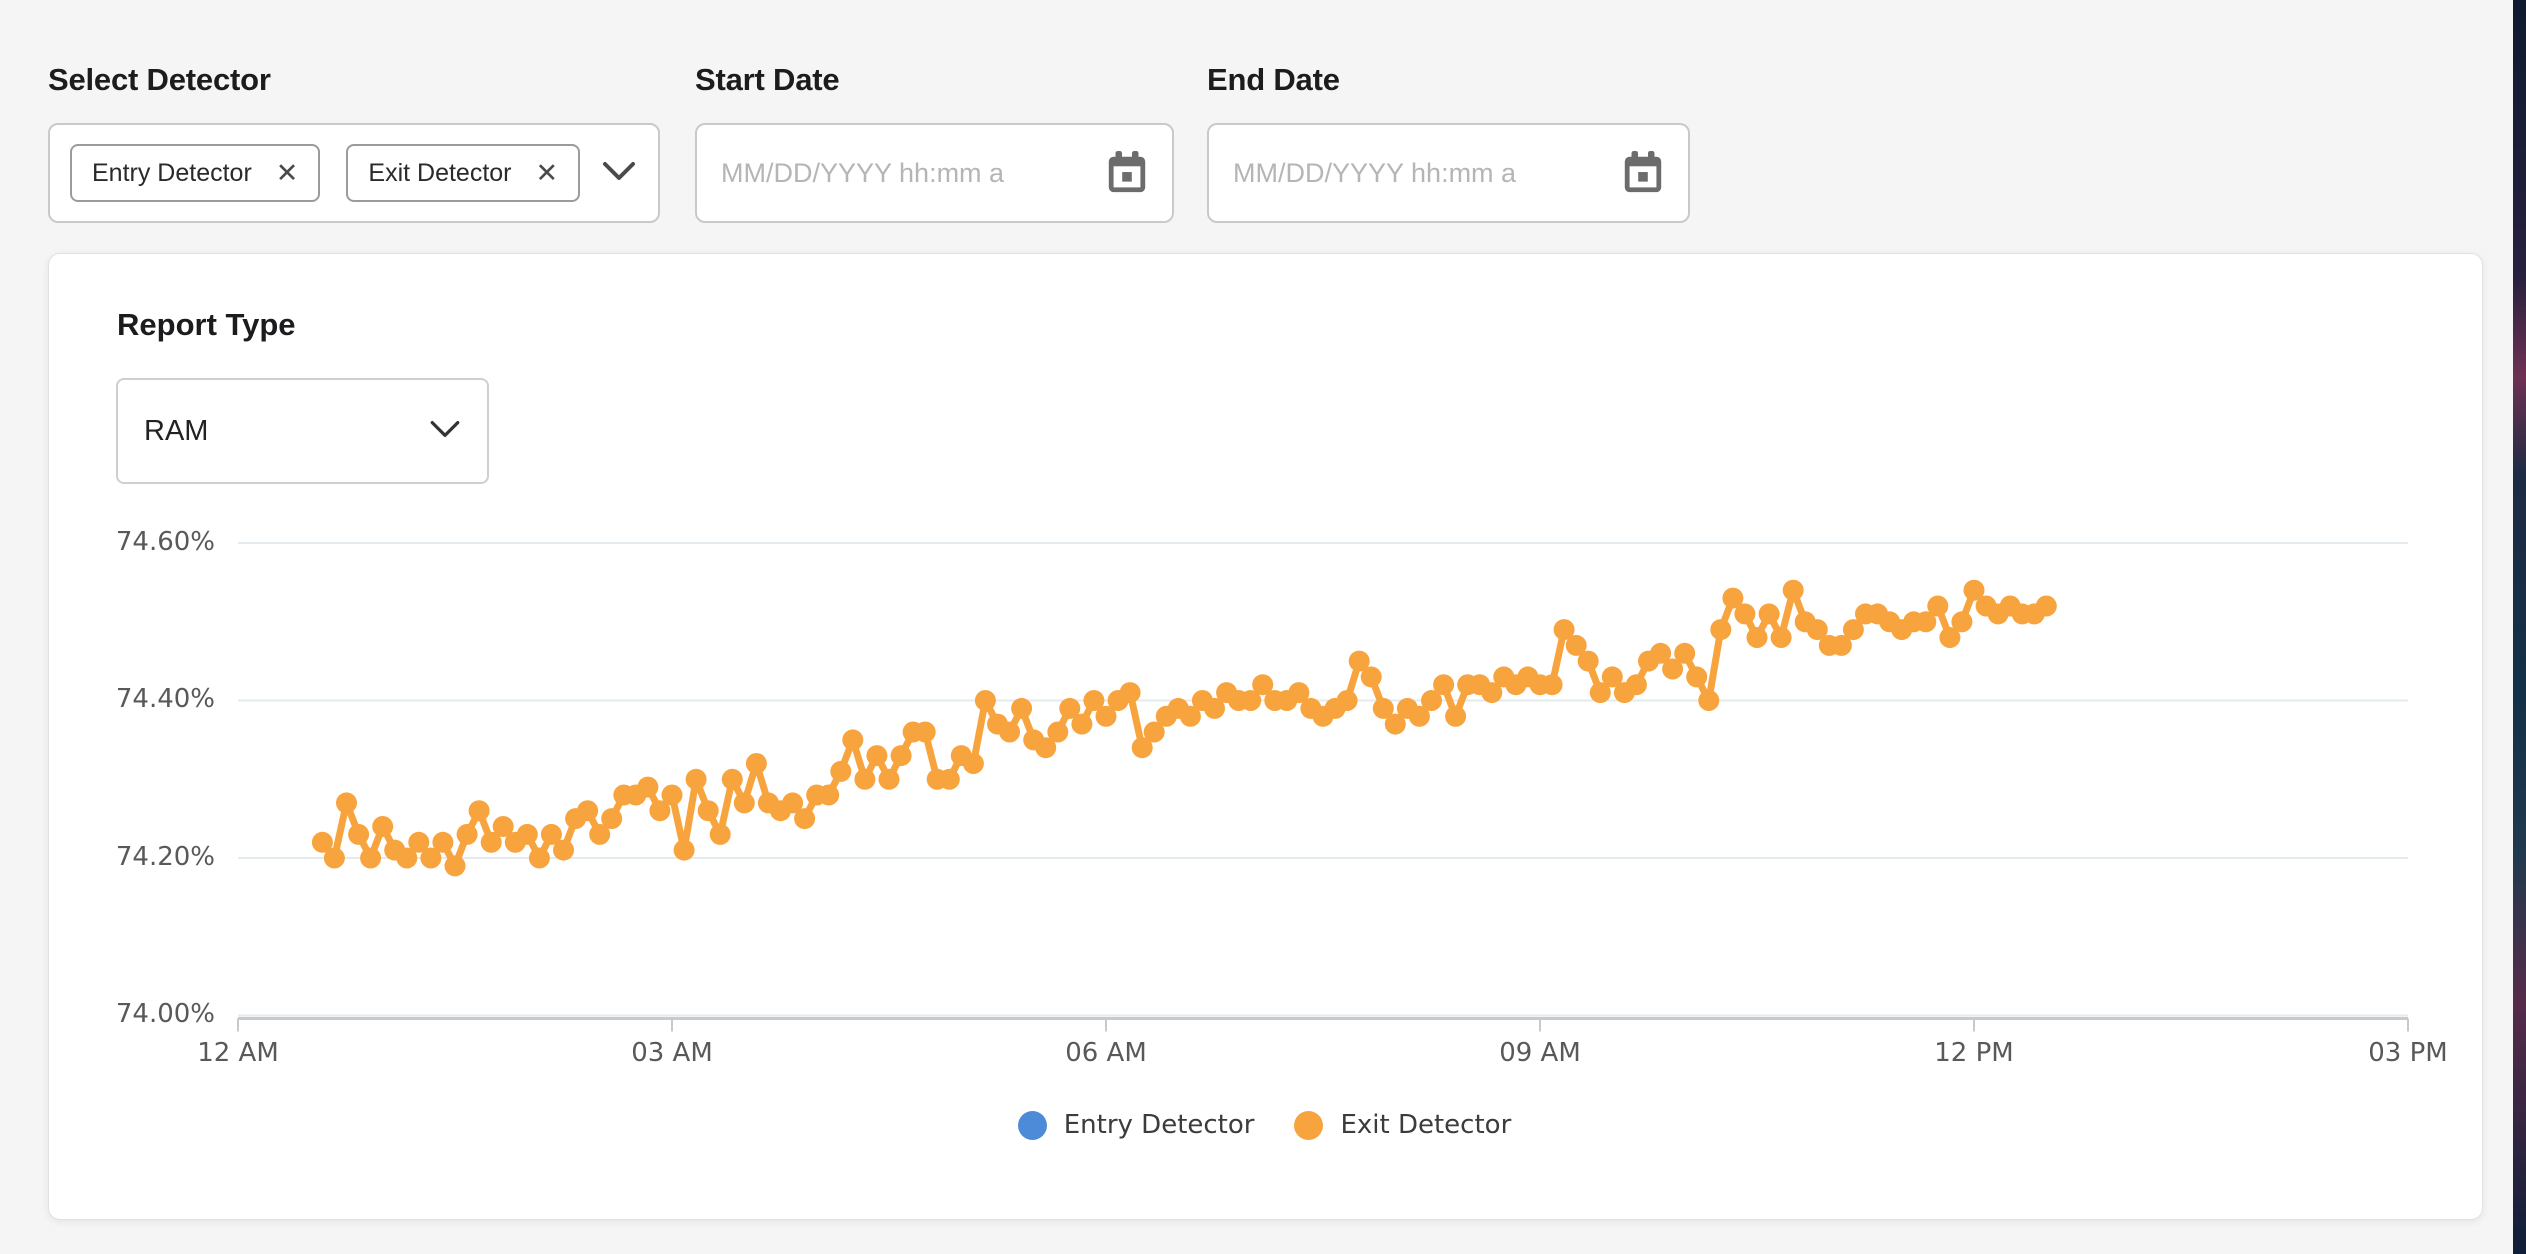  I want to click on report-type-select: RAM, so click(302, 431).